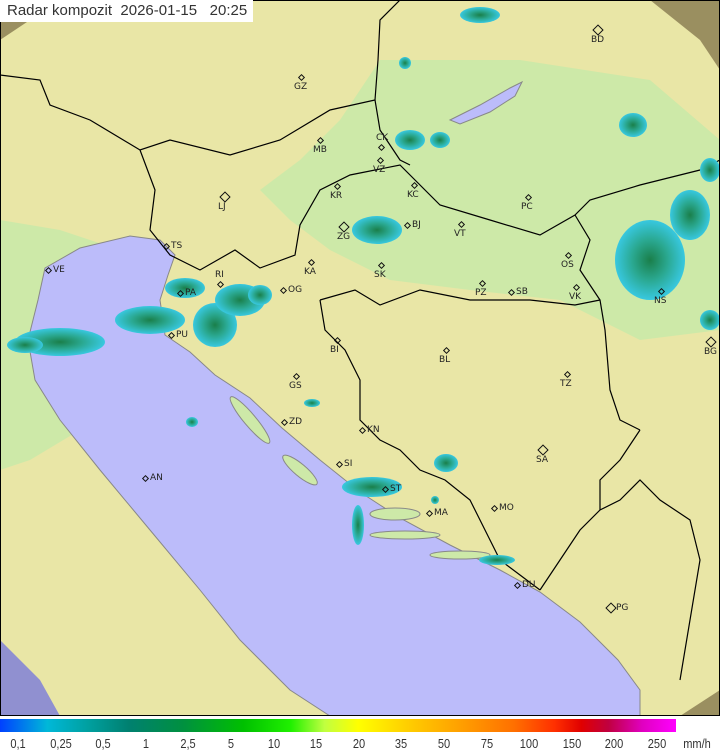 This screenshot has width=720, height=751. Describe the element at coordinates (219, 275) in the screenshot. I see `city-label: RI` at that location.